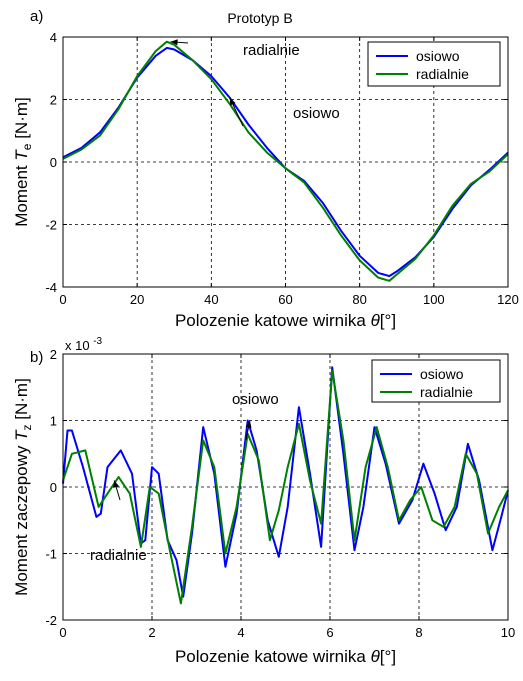 Image resolution: width=523 pixels, height=681 pixels. I want to click on x-tick-label: 6, so click(329, 632).